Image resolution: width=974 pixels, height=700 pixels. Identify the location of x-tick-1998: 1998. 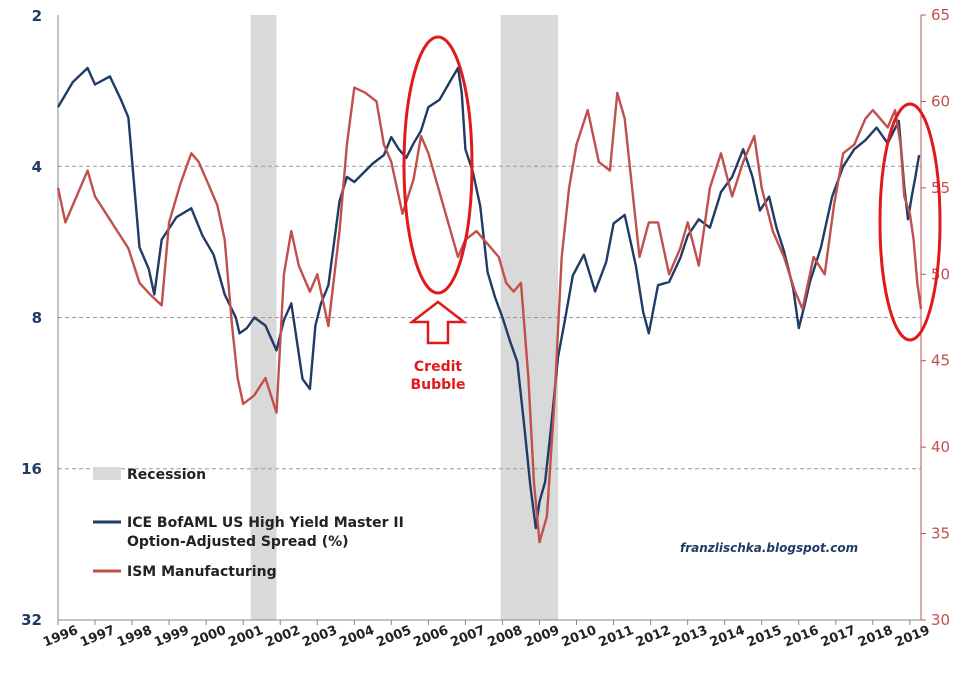
(134, 636).